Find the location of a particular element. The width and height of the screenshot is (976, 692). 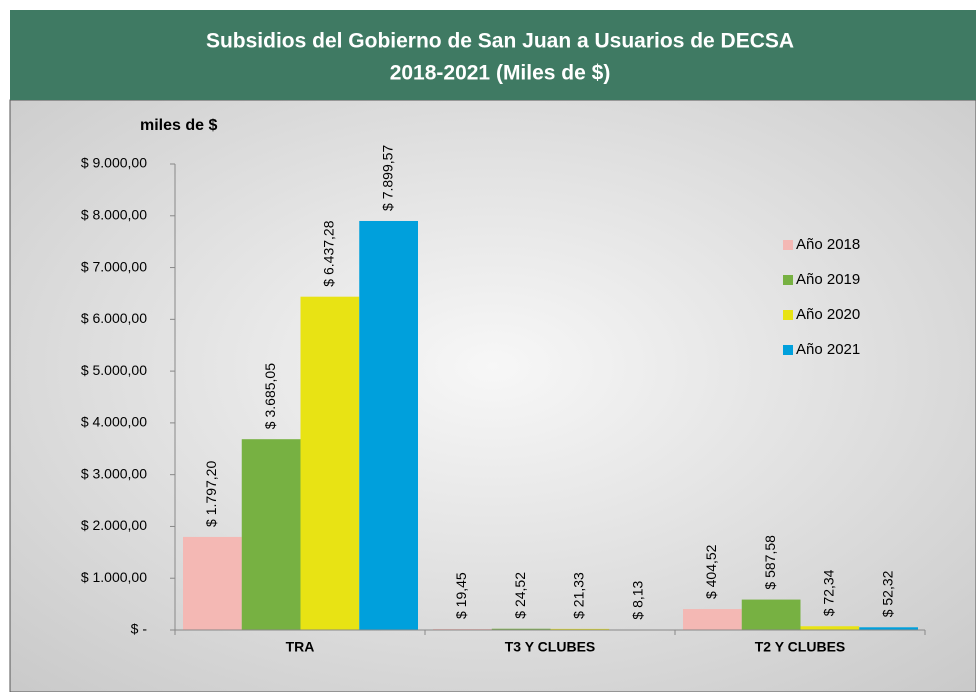

y-tick-label: $ 2.000,00 is located at coordinates (114, 525).